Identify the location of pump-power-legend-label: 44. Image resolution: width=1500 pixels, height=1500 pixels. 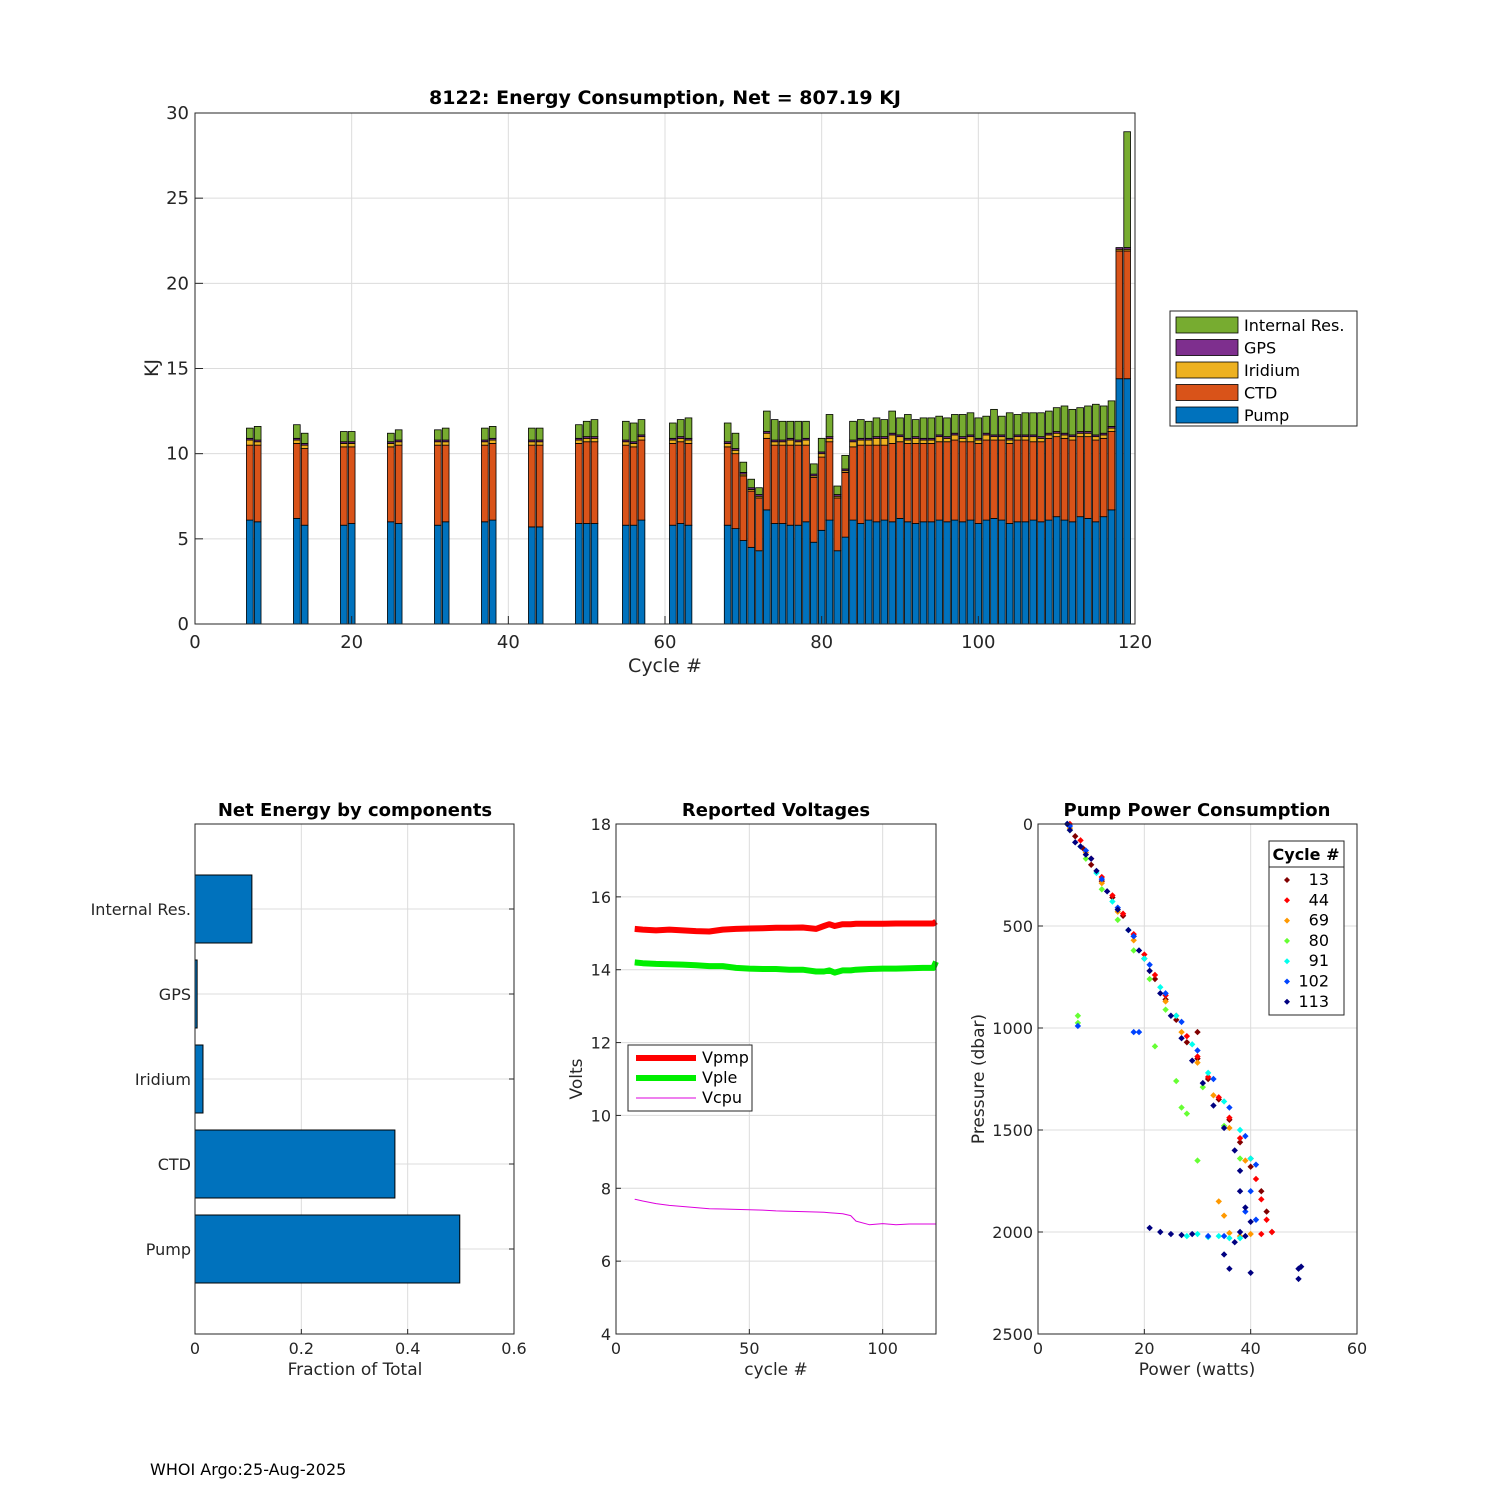
(1319, 899).